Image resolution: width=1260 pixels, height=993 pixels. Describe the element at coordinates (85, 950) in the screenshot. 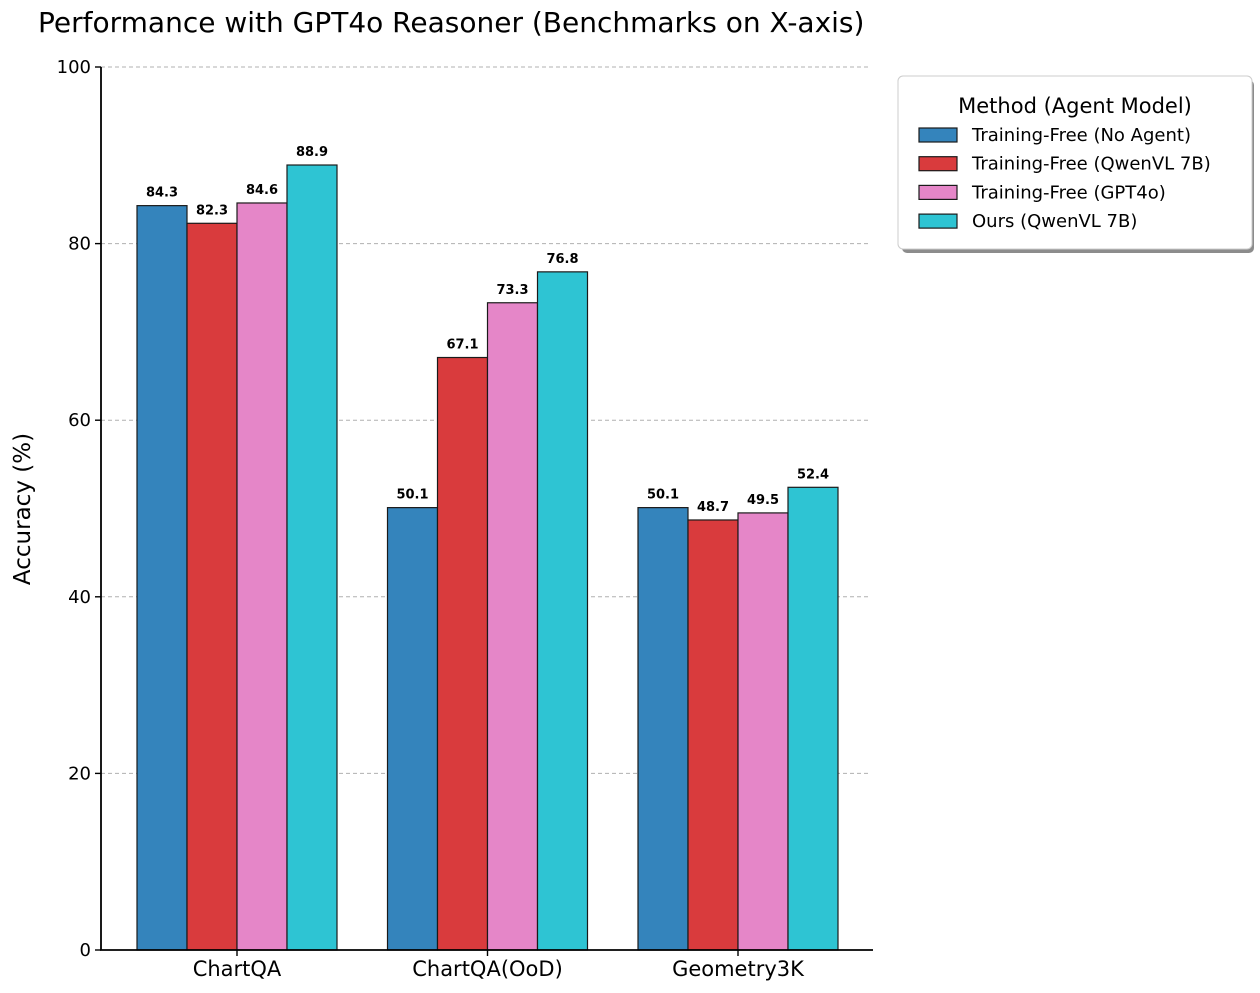

I see `y-tick-label: 0` at that location.